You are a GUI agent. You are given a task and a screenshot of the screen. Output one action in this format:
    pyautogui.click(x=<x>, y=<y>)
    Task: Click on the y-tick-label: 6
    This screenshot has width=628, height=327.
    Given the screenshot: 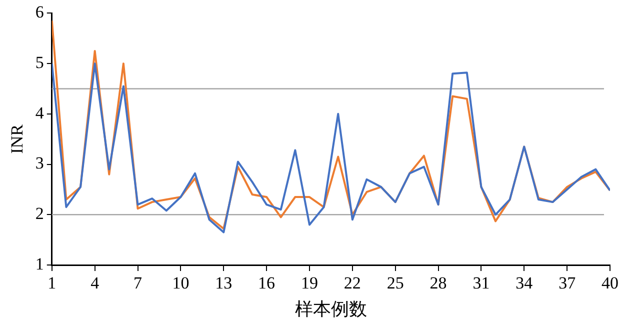 What is the action you would take?
    pyautogui.click(x=39, y=12)
    